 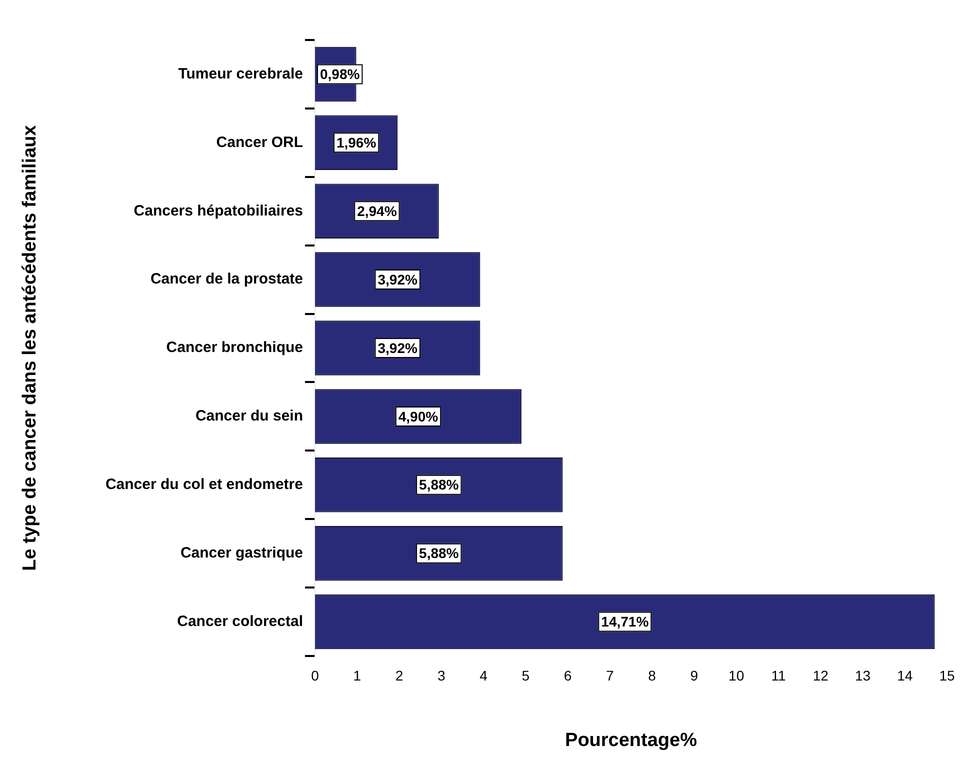 What do you see at coordinates (442, 675) in the screenshot?
I see `x-tick-label: 3` at bounding box center [442, 675].